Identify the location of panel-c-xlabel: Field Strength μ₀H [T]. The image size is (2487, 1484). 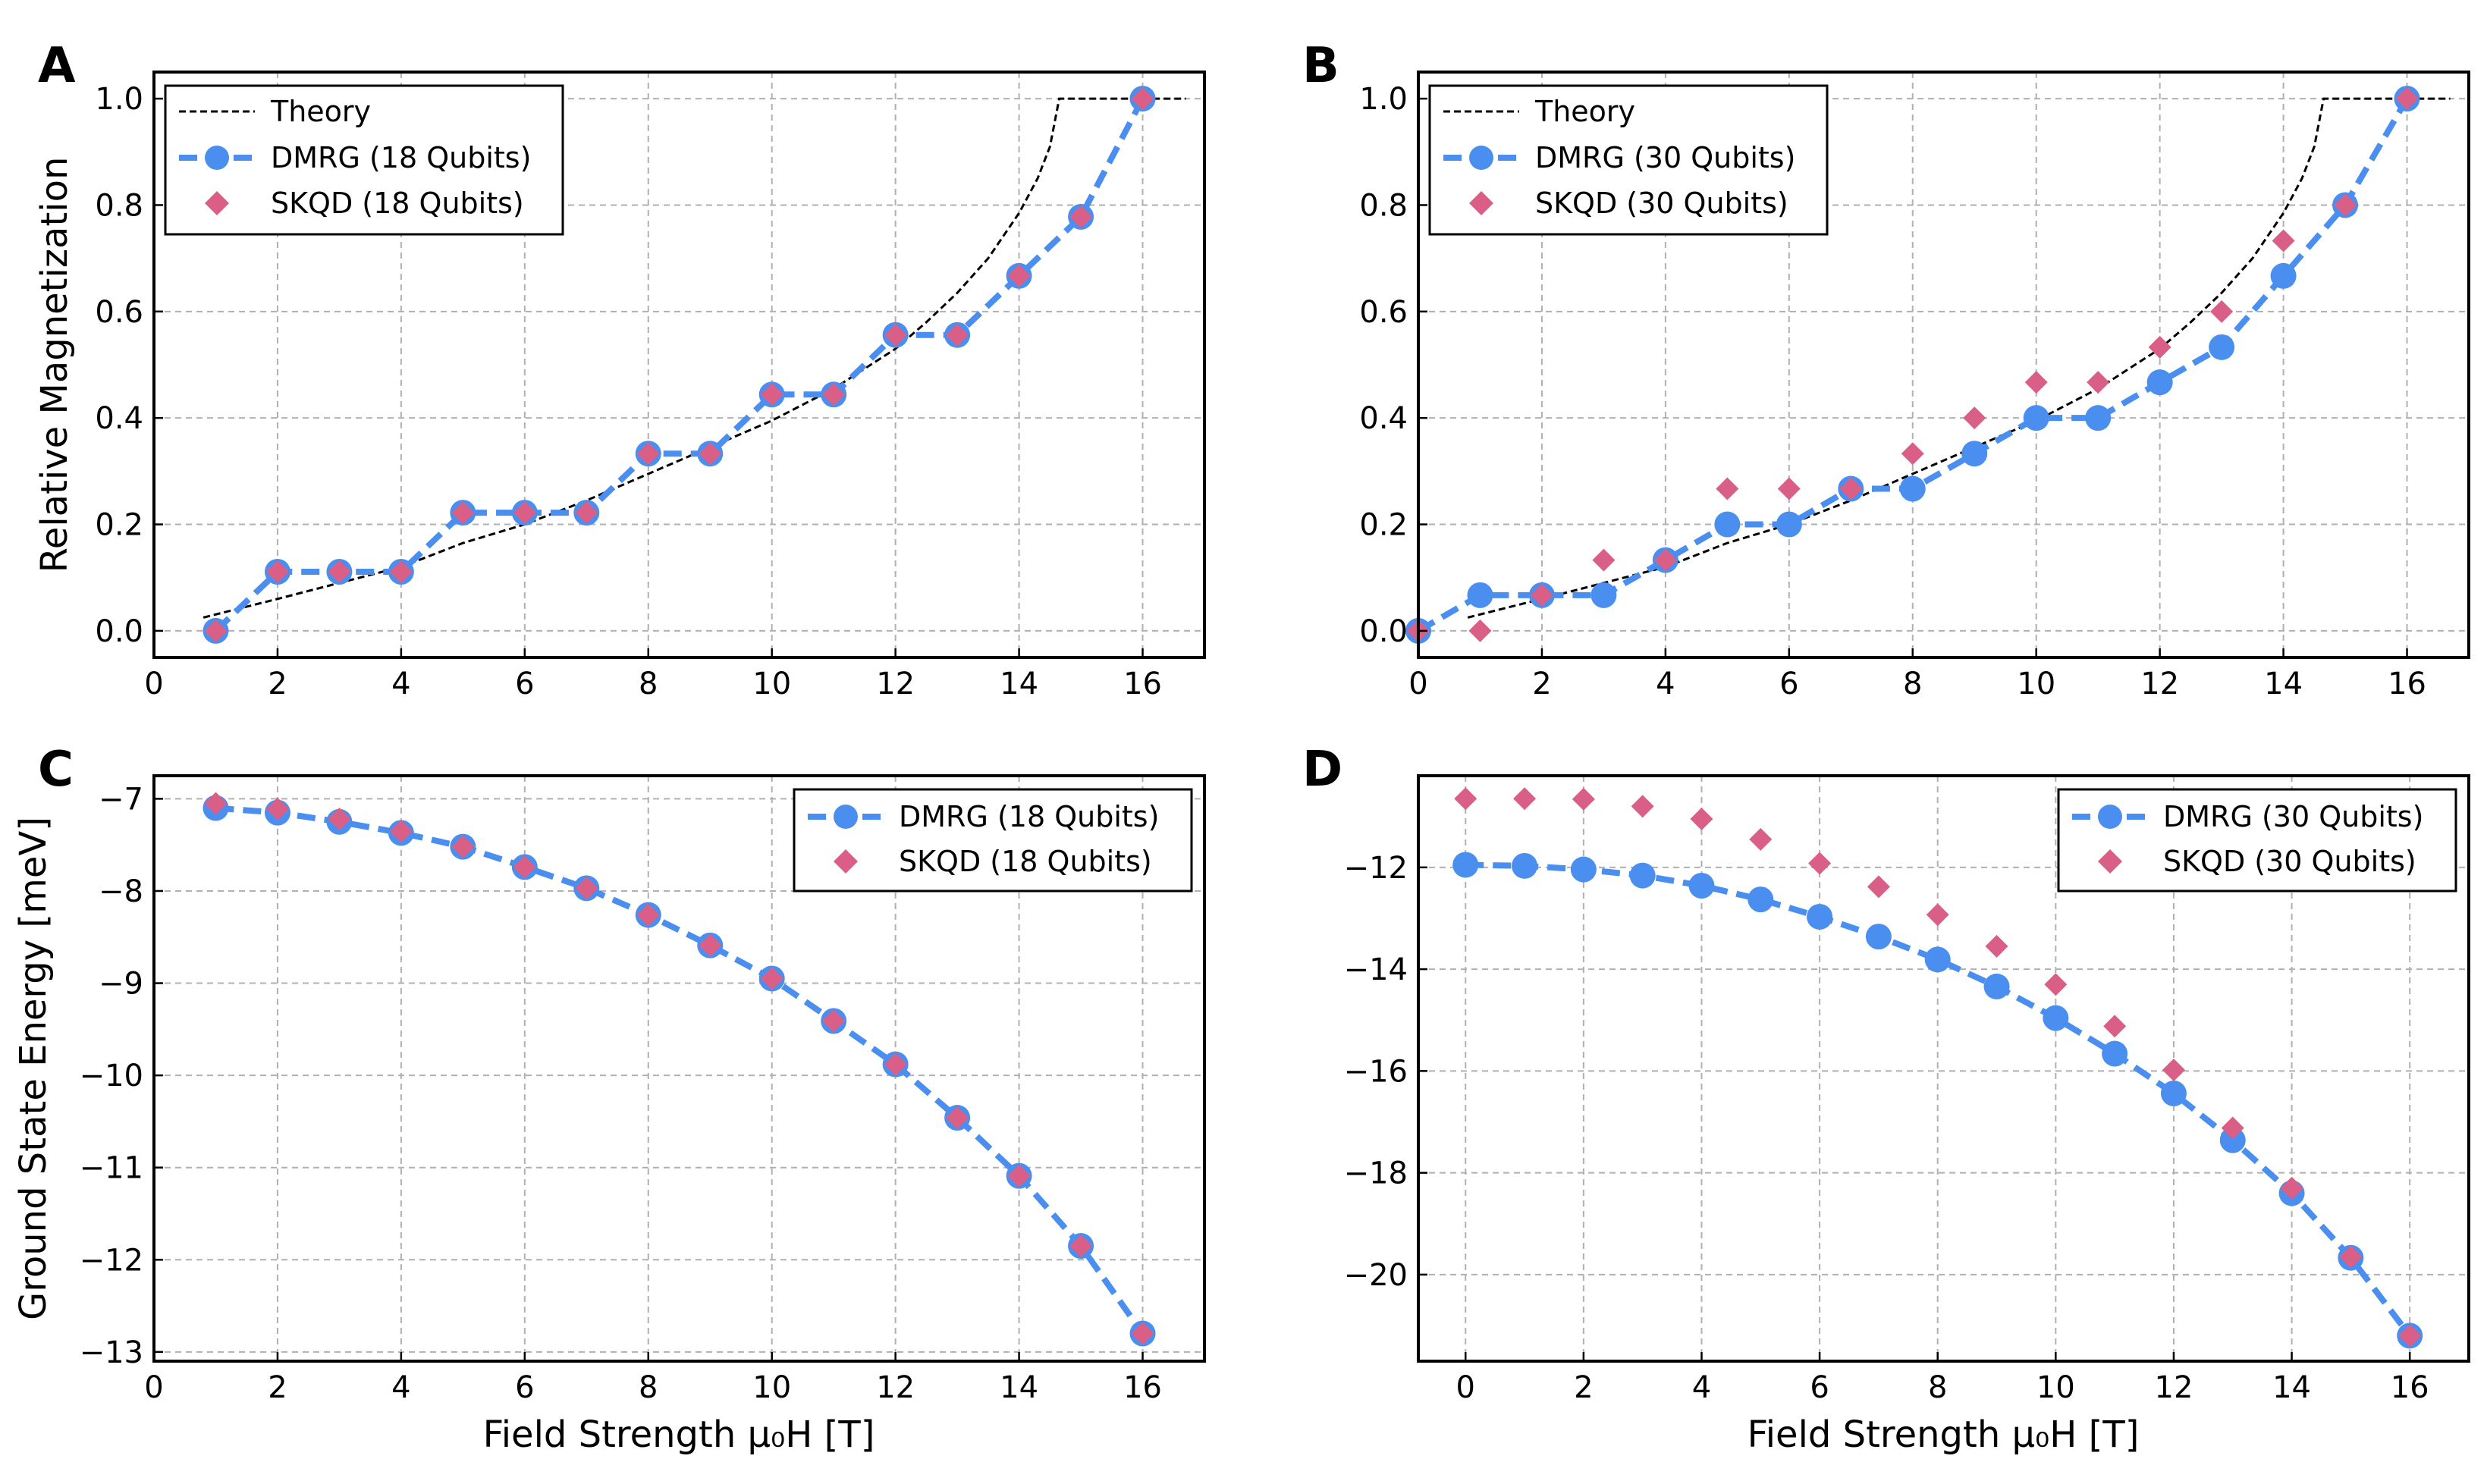
(679, 1434).